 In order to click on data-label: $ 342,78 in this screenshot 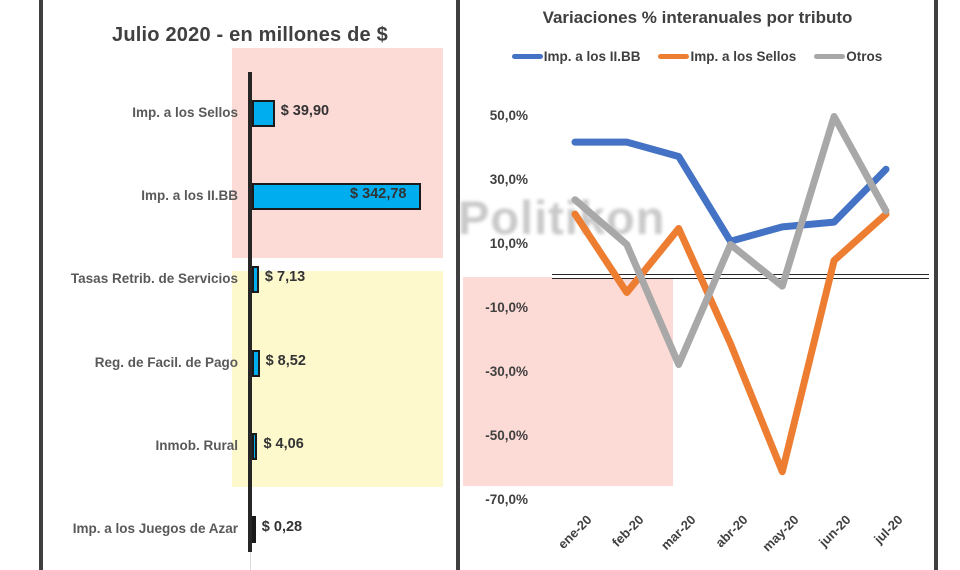, I will do `click(378, 194)`.